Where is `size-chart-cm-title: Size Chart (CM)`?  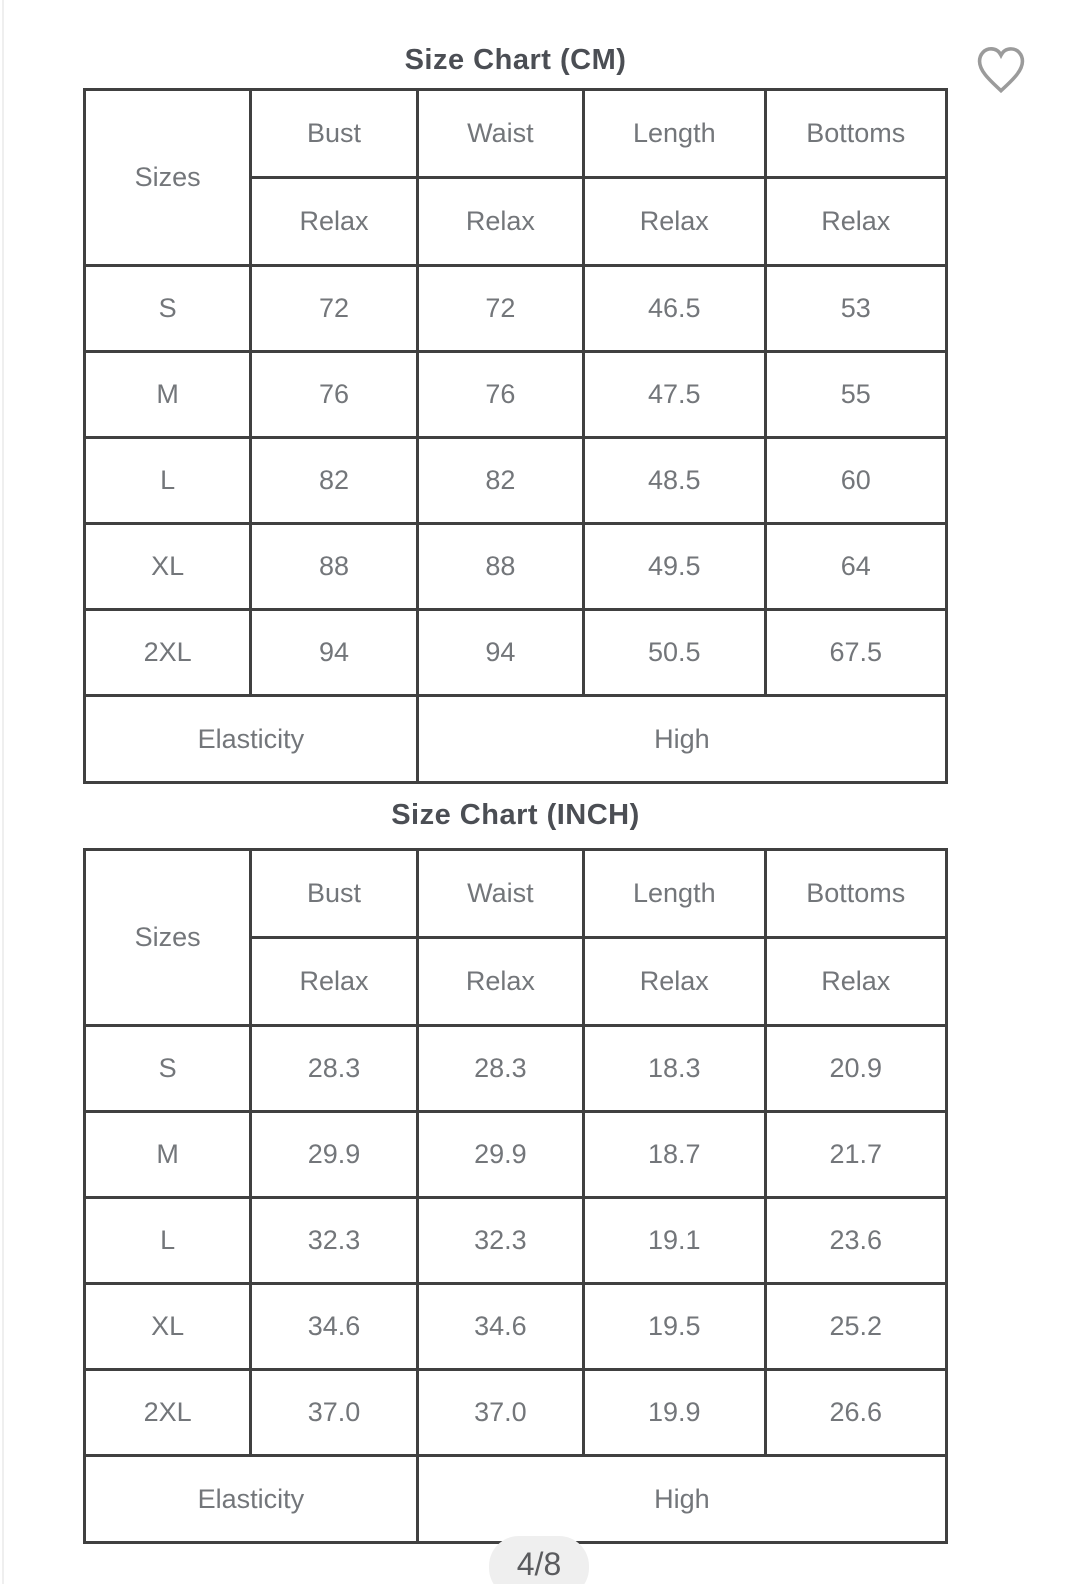
size-chart-cm-title: Size Chart (CM) is located at coordinates (515, 60).